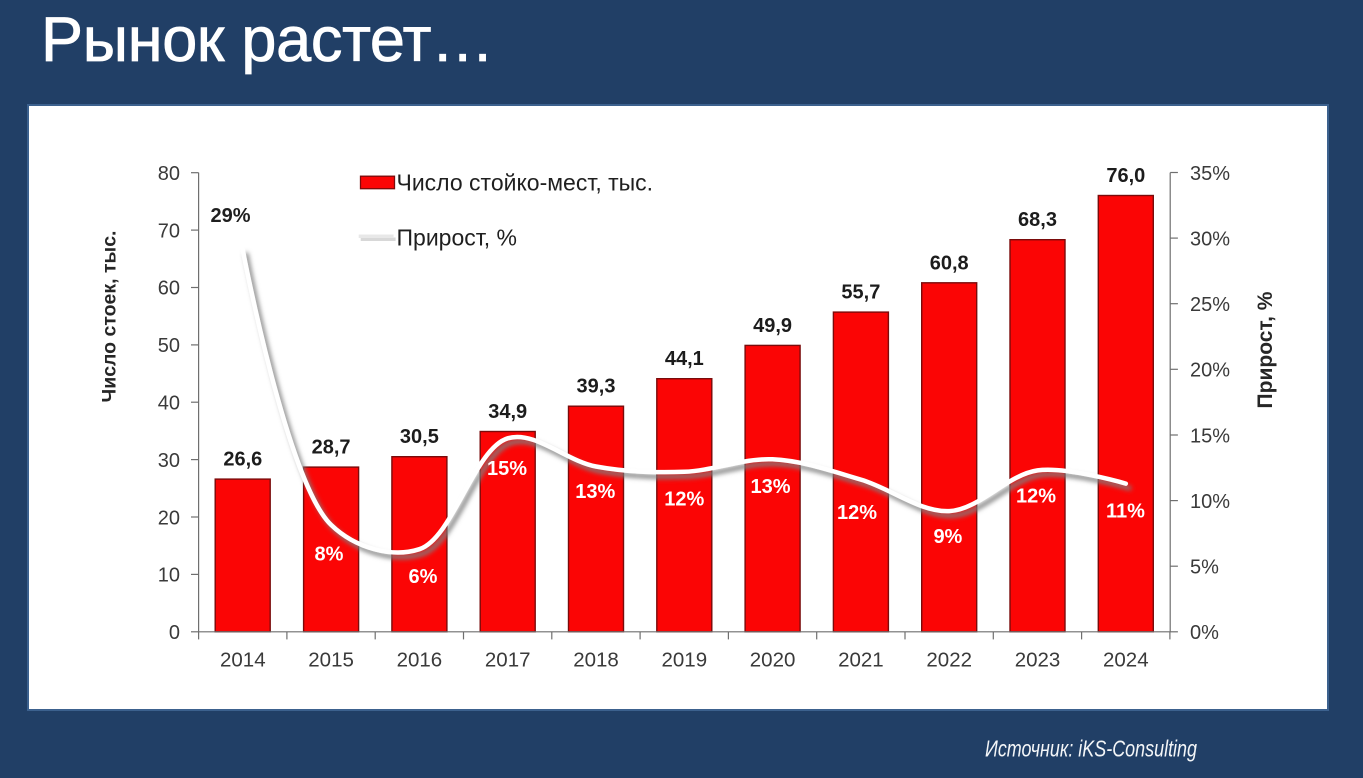  Describe the element at coordinates (169, 518) in the screenshot. I see `svg-text: 20` at that location.